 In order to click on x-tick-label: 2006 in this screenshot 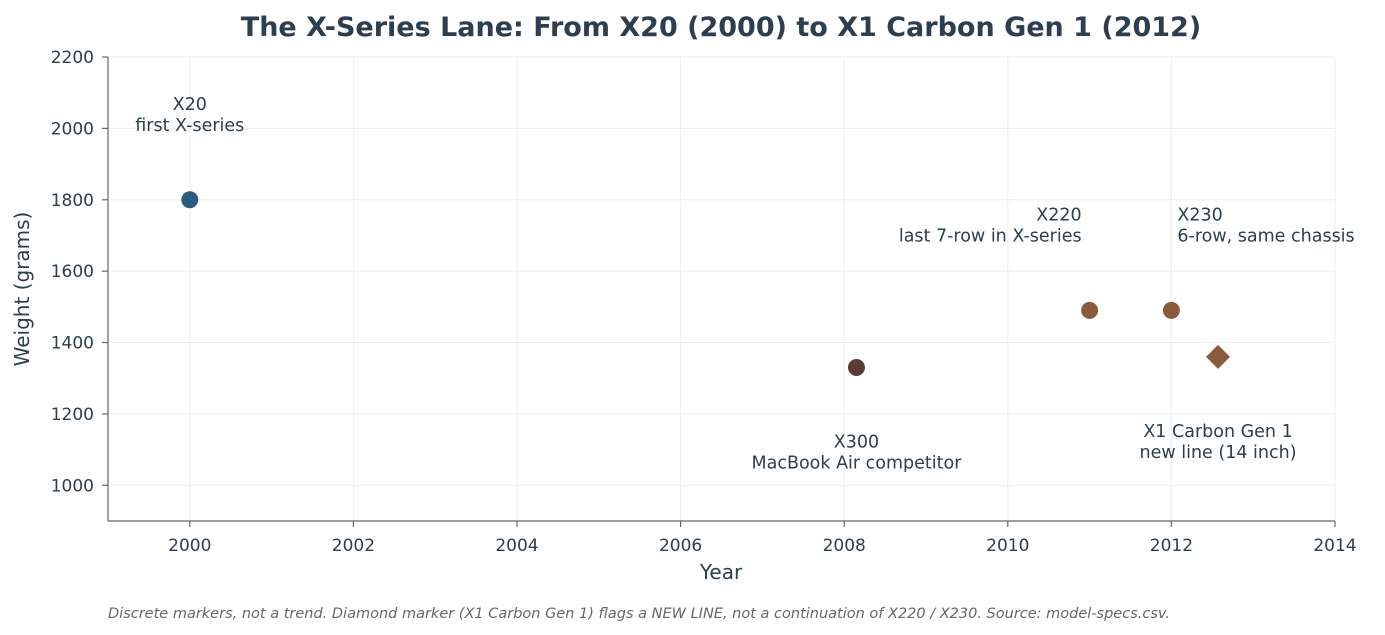, I will do `click(680, 546)`.